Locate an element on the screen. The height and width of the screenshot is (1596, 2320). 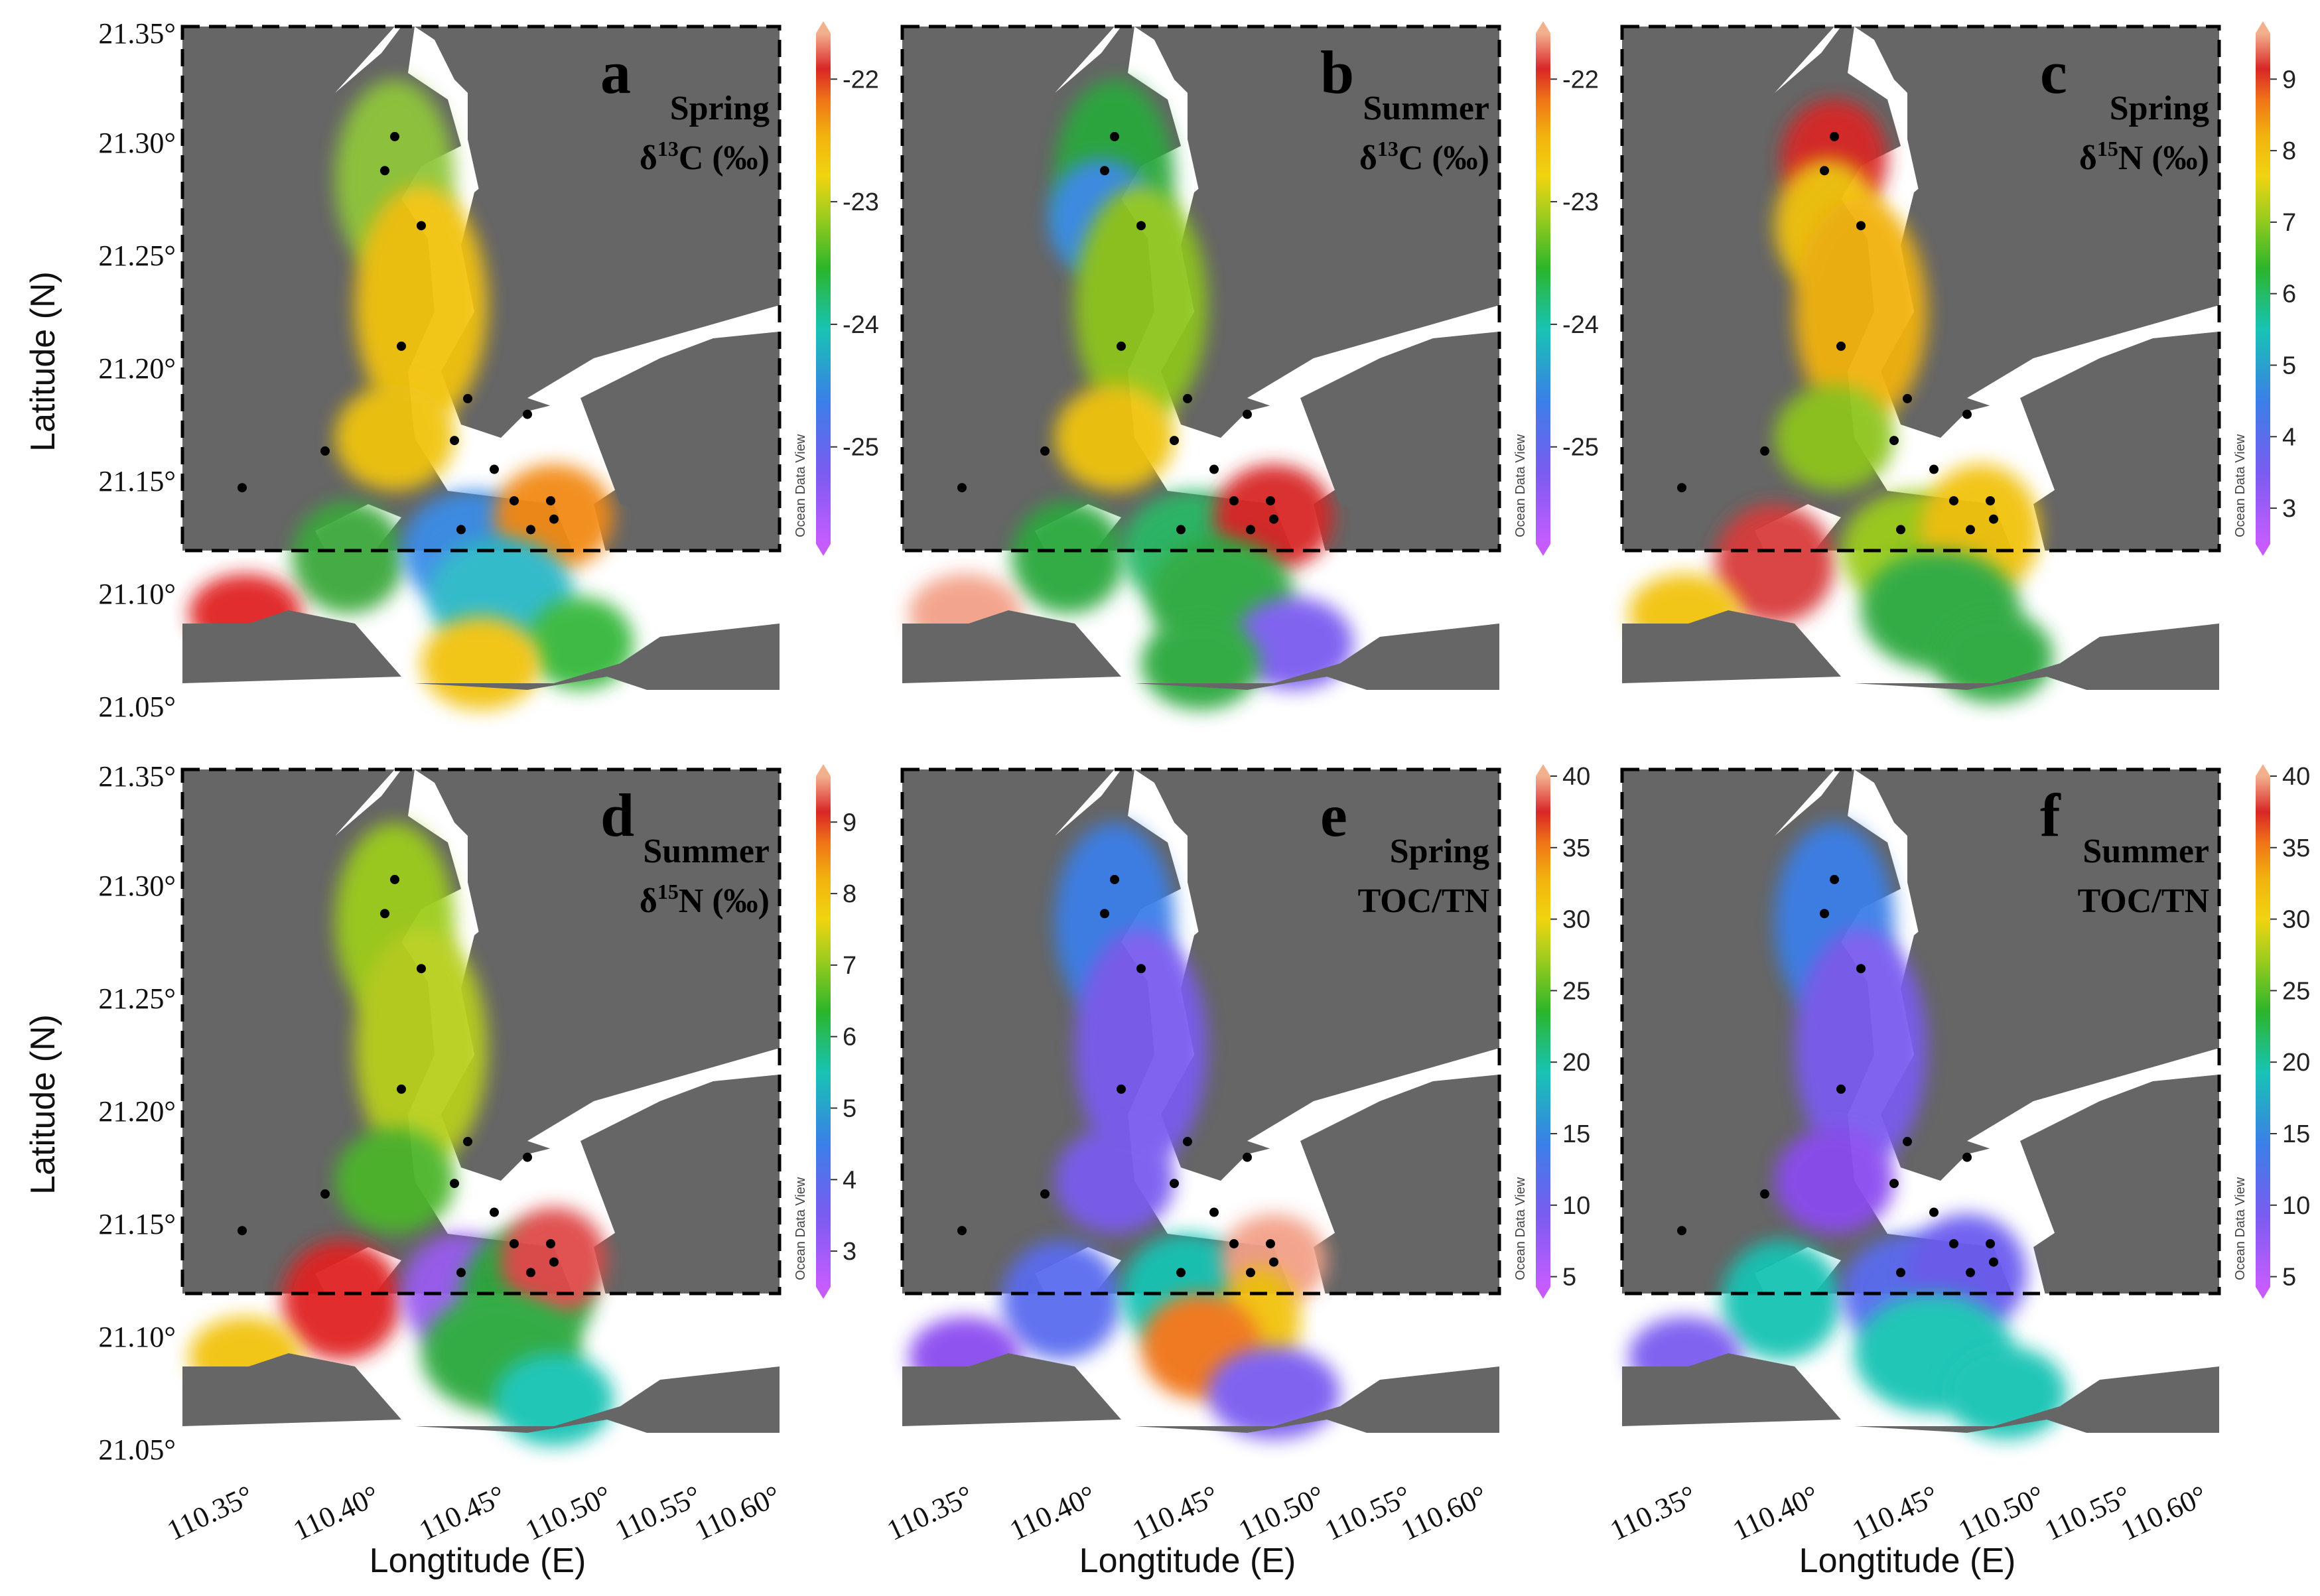
colorbar-tick-label: 4 is located at coordinates (849, 1180).